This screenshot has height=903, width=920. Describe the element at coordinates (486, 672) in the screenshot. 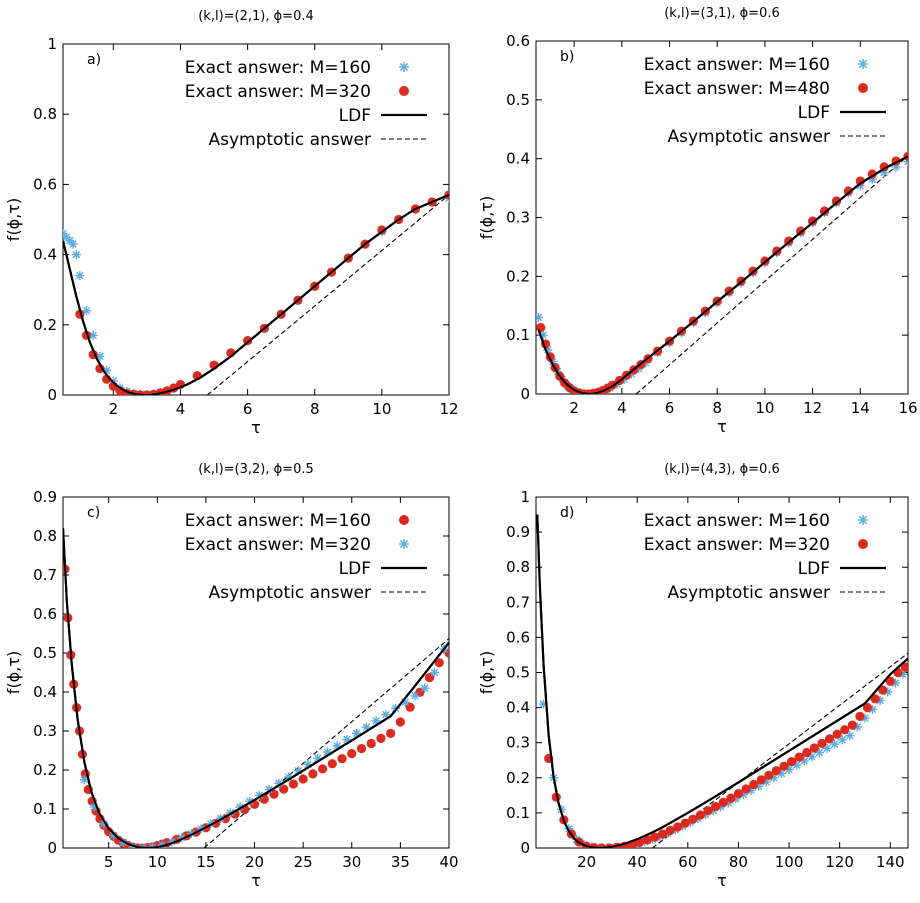

I see `y-axis-label: f(ϕ,τ)` at that location.